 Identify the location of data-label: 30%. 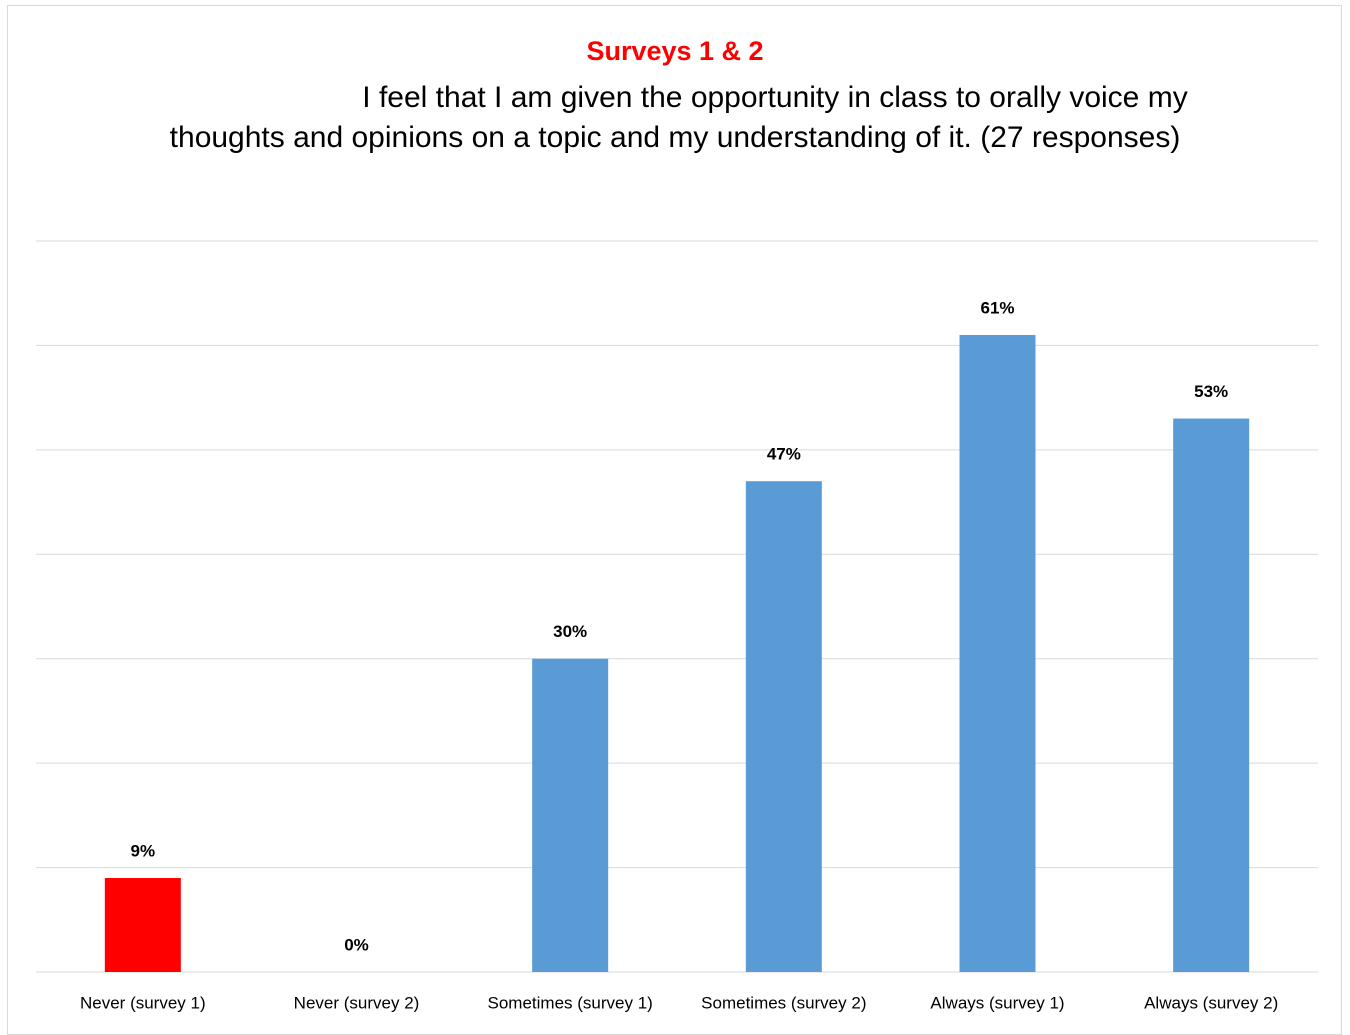
(570, 631).